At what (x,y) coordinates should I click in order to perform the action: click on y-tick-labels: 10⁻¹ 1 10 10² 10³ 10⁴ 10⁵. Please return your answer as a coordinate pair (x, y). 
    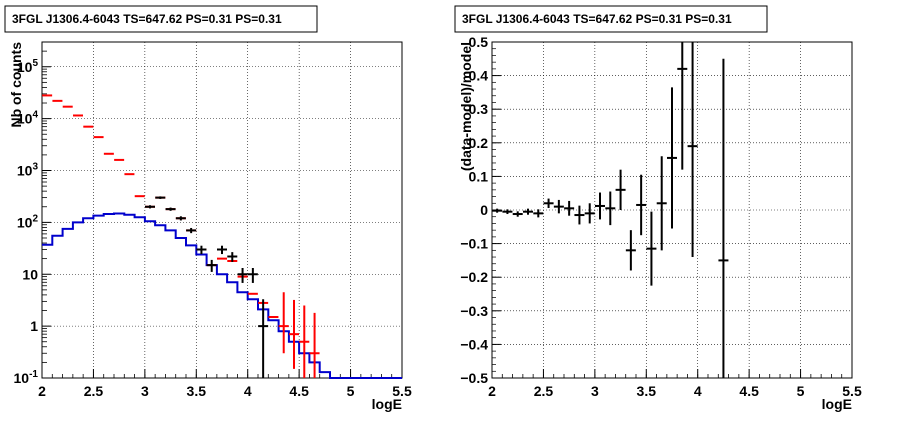
    Looking at the image, I should click on (26, 222).